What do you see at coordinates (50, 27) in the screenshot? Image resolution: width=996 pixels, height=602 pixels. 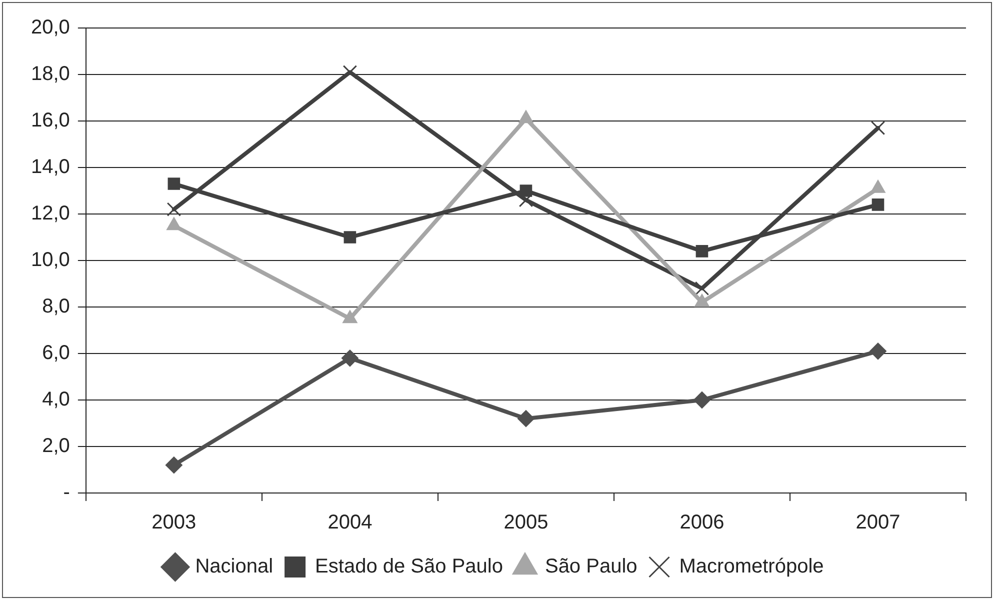 I see `y-tick-label: 20,0` at bounding box center [50, 27].